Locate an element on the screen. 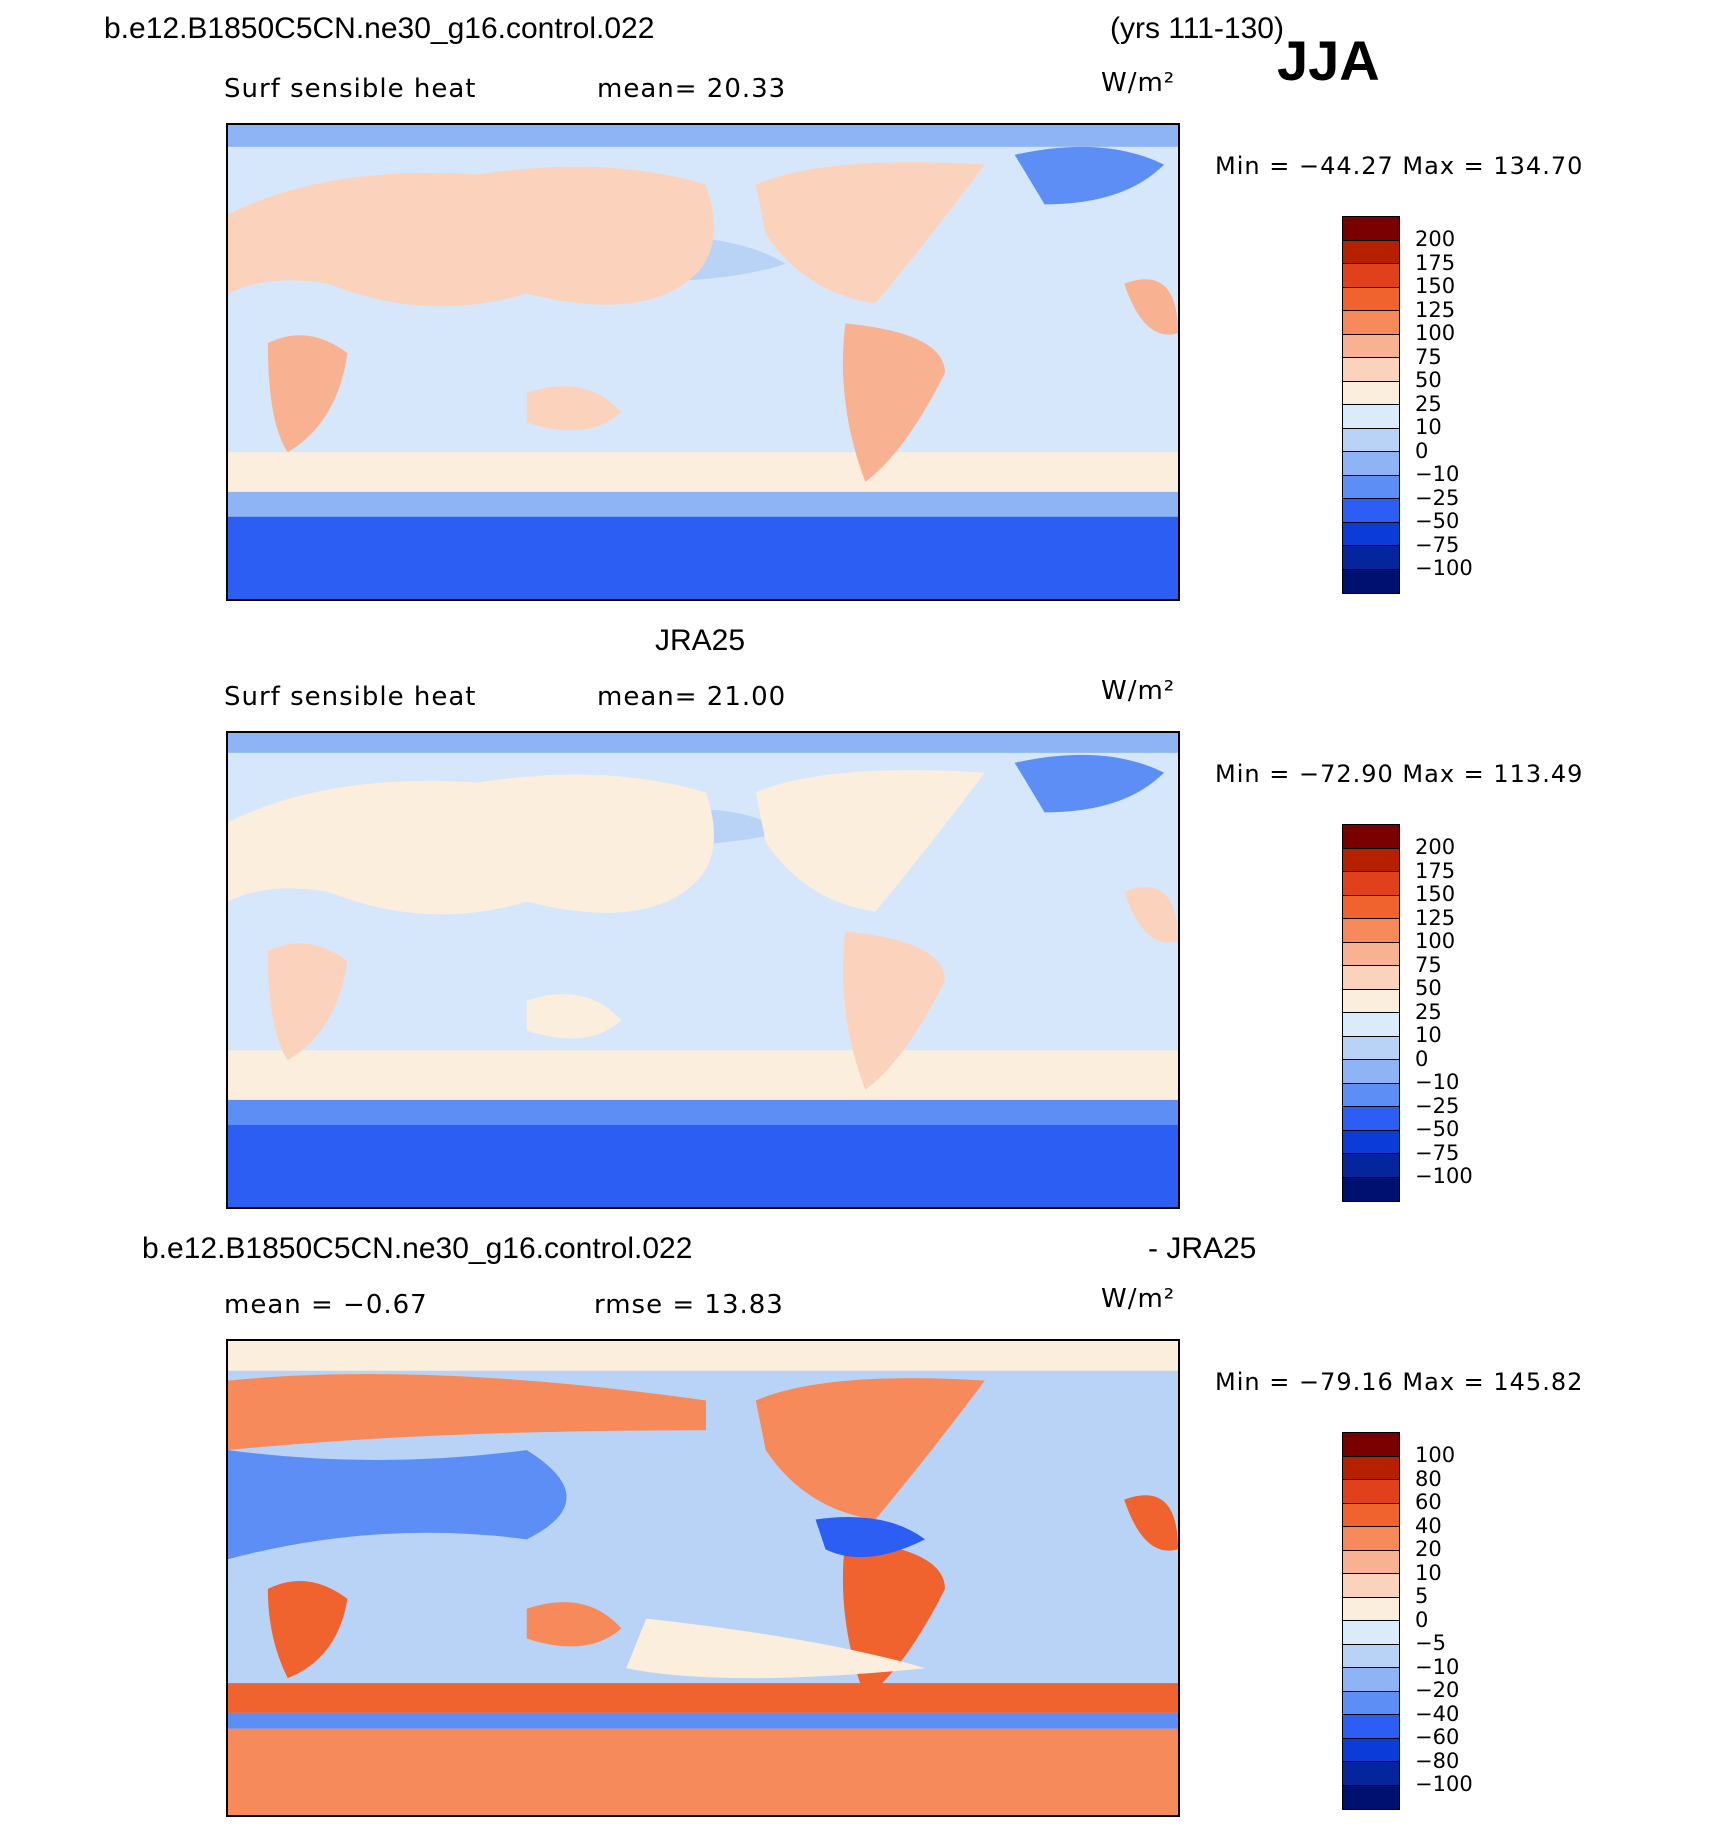  tick-label: −80 is located at coordinates (1437, 1761).